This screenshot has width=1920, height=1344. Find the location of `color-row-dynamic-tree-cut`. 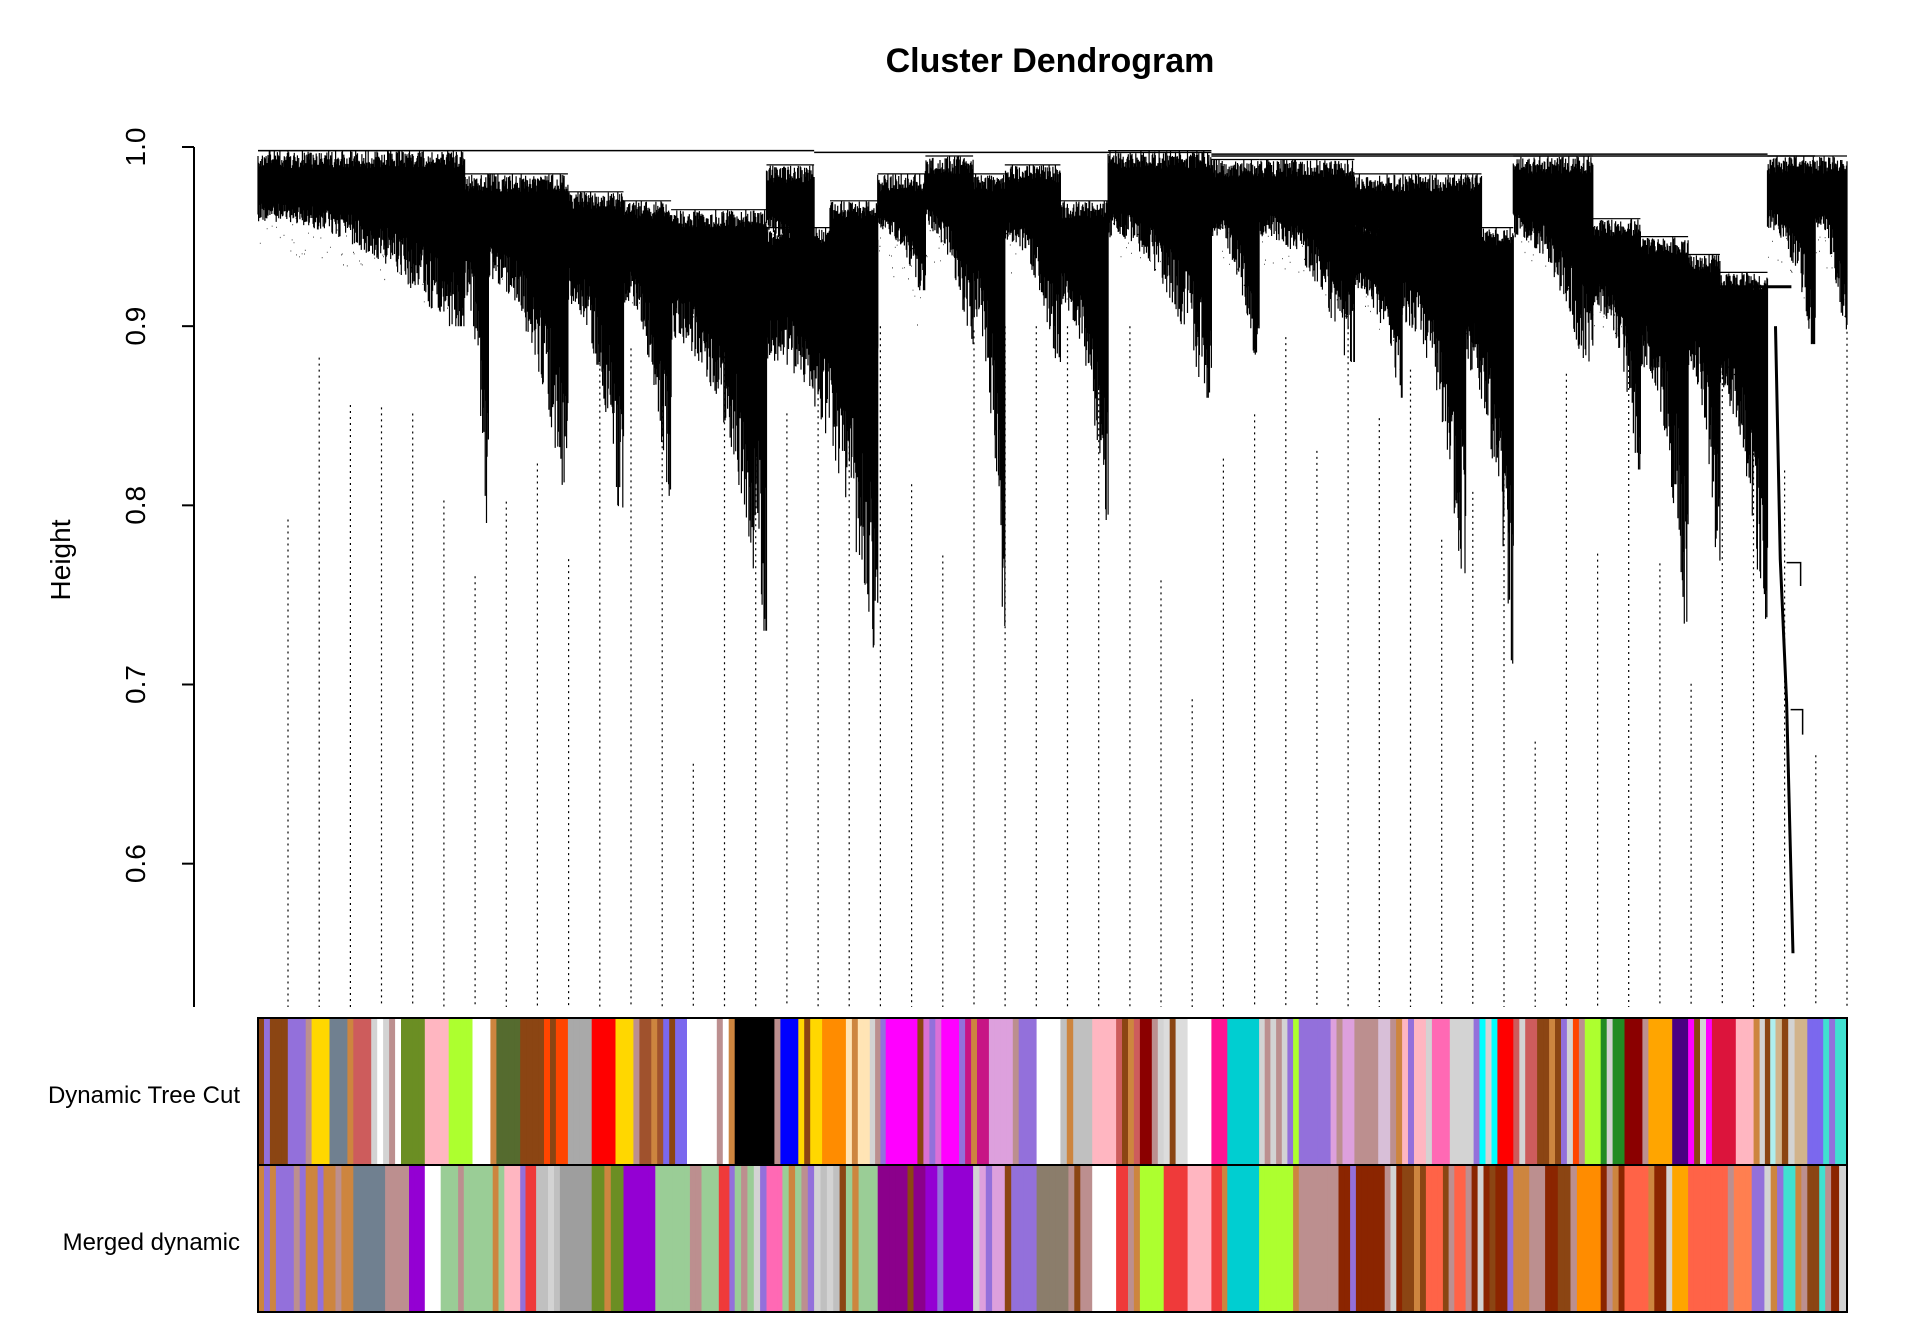

color-row-dynamic-tree-cut is located at coordinates (1052, 1091).